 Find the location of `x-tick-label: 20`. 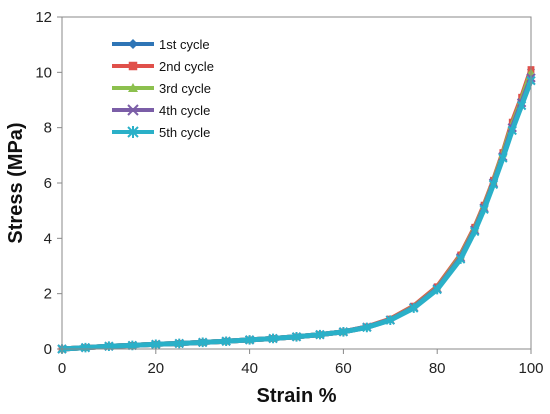

x-tick-label: 20 is located at coordinates (155, 368).